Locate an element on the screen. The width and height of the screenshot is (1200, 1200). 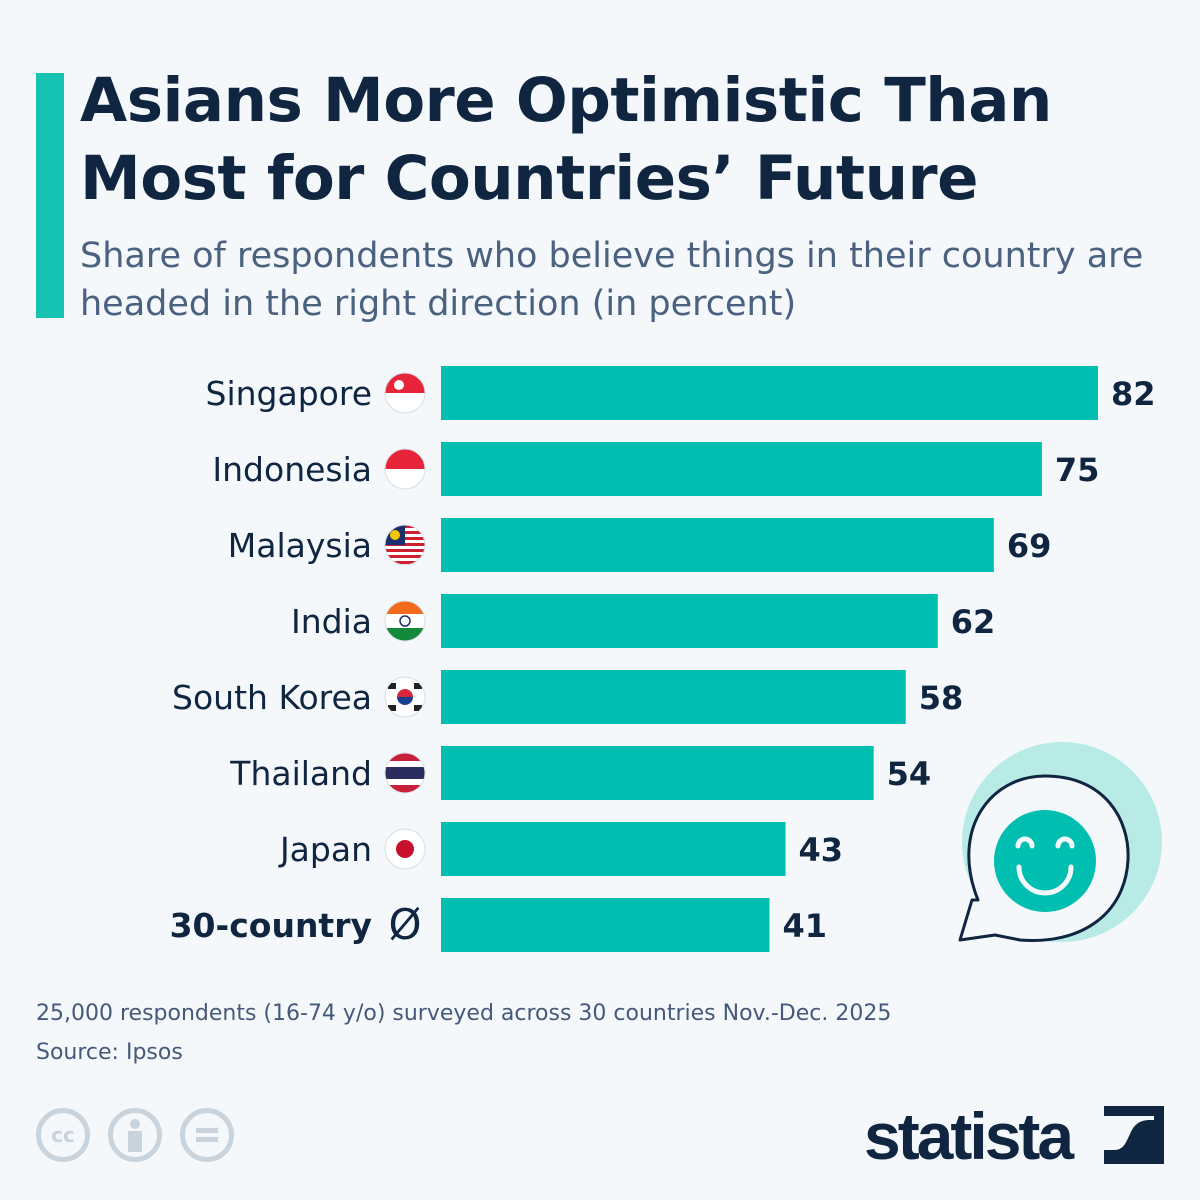
data-label: 54 is located at coordinates (909, 774).